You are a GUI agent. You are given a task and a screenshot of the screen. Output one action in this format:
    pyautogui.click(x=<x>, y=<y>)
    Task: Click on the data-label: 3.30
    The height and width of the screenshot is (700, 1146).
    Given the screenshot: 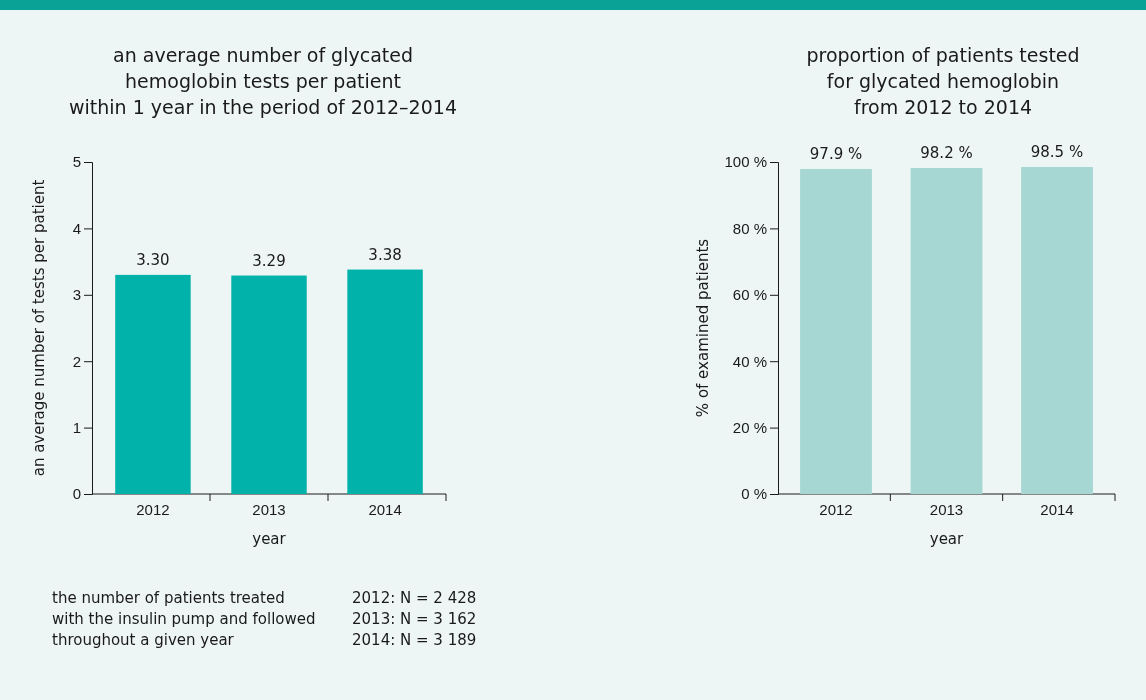 What is the action you would take?
    pyautogui.click(x=153, y=259)
    